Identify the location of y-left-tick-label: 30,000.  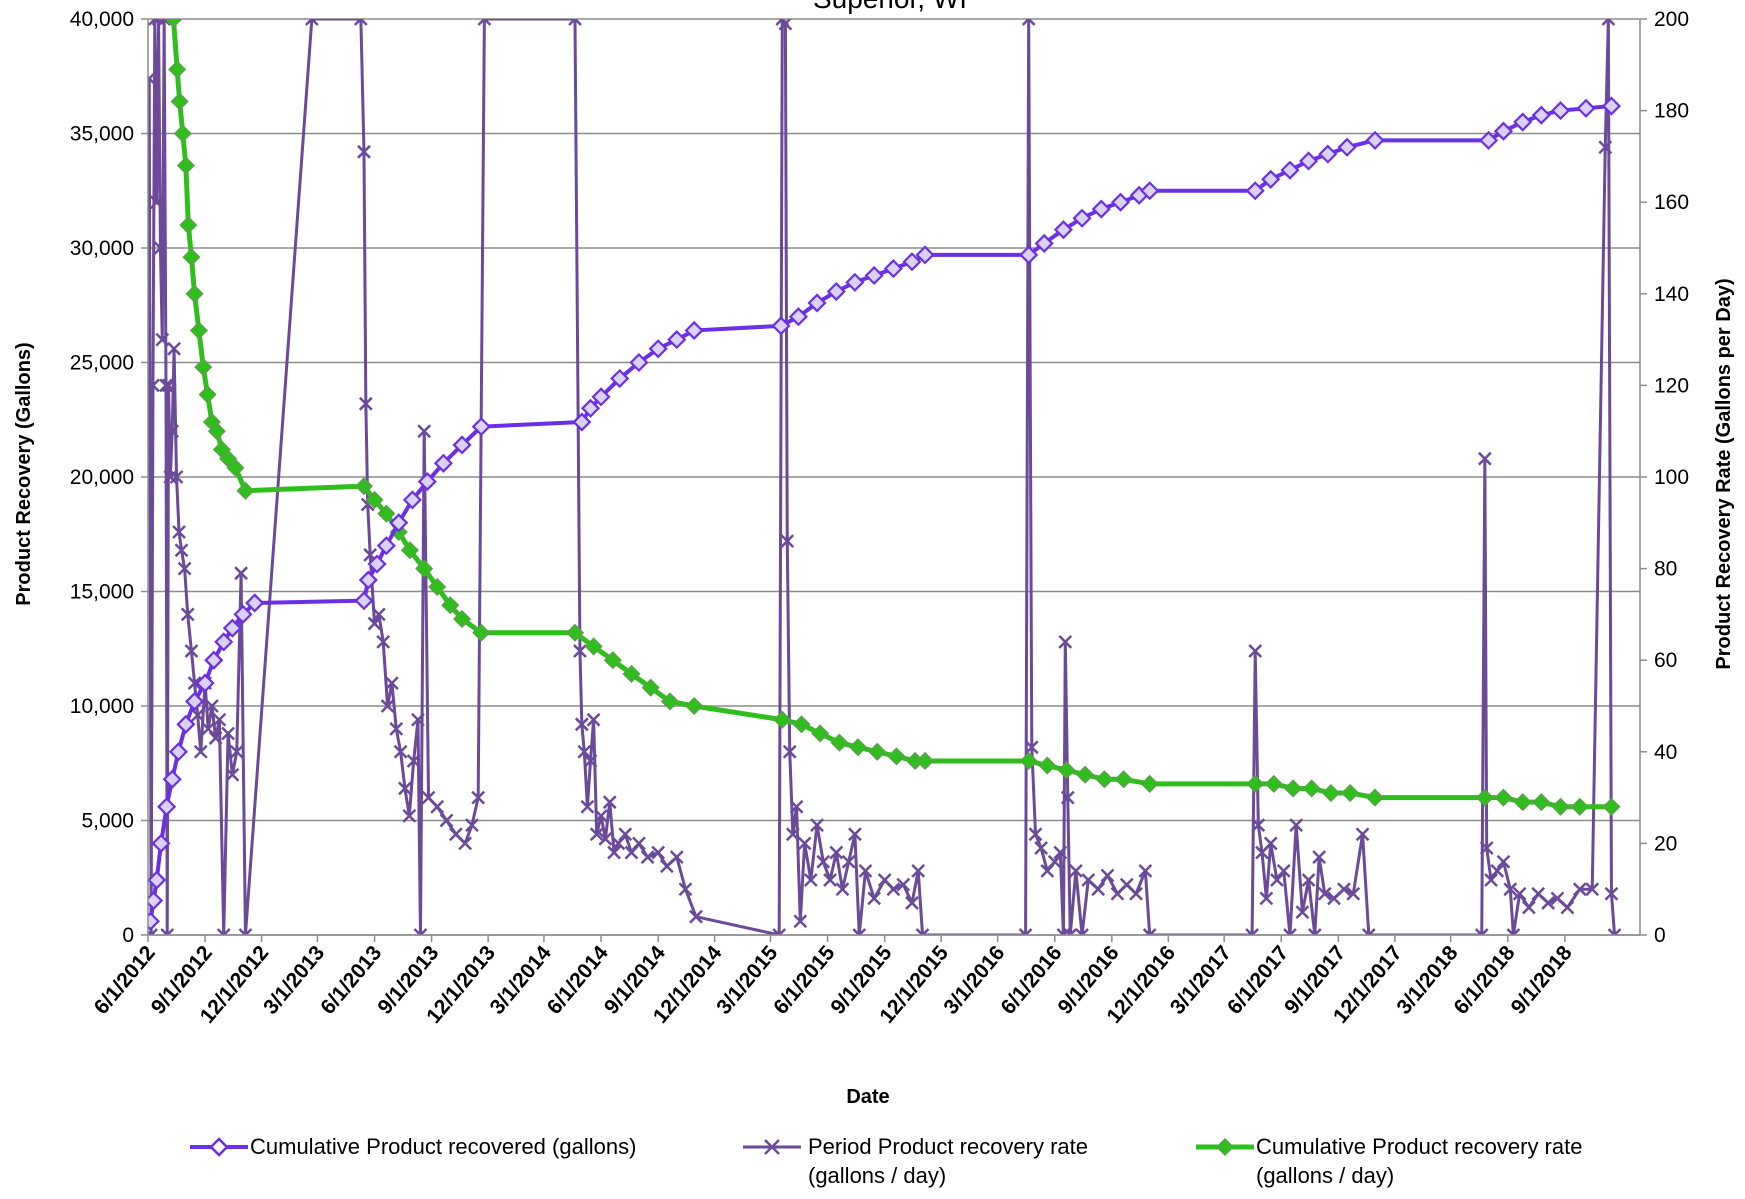
(102, 248).